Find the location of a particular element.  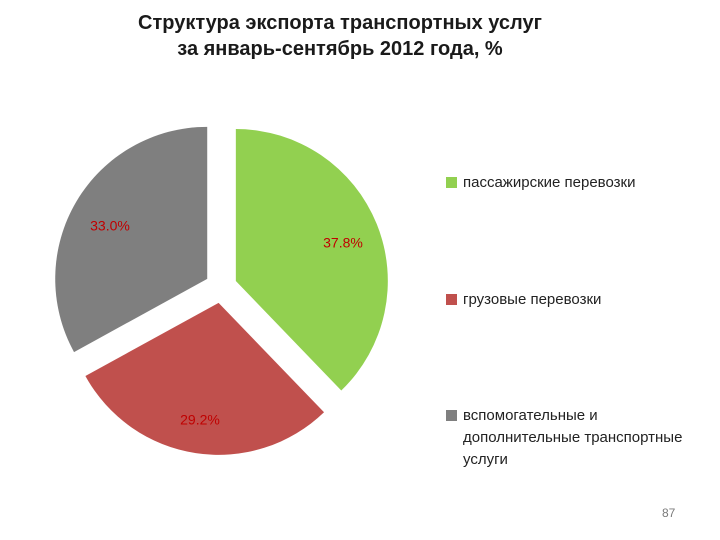

chart-title-line-2: за январь-сентябрь 2012 года, % is located at coordinates (340, 49).